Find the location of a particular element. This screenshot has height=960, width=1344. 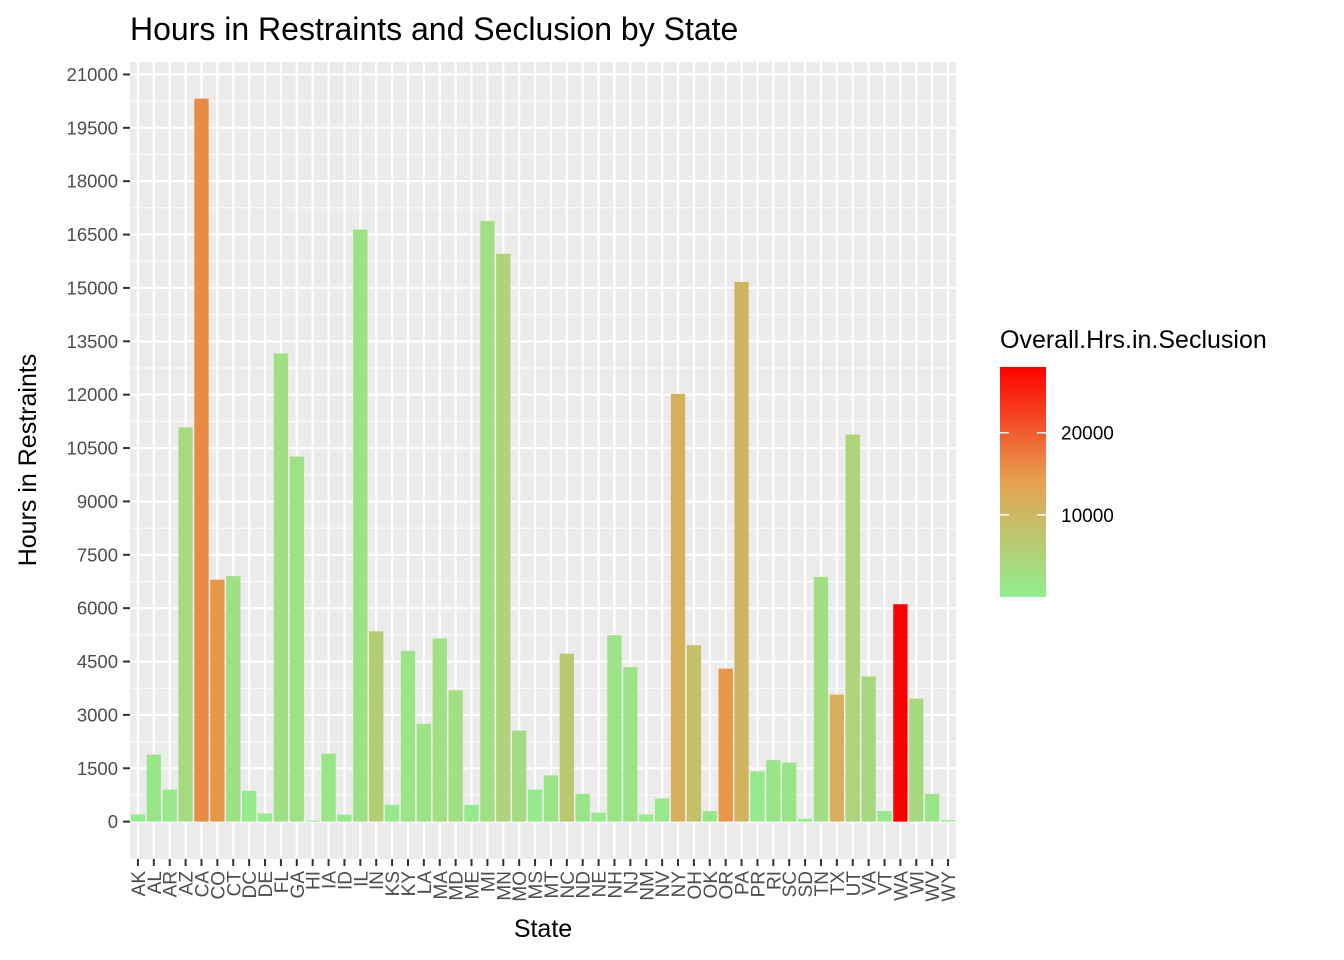

y-tick-label: 1500 is located at coordinates (97, 768).